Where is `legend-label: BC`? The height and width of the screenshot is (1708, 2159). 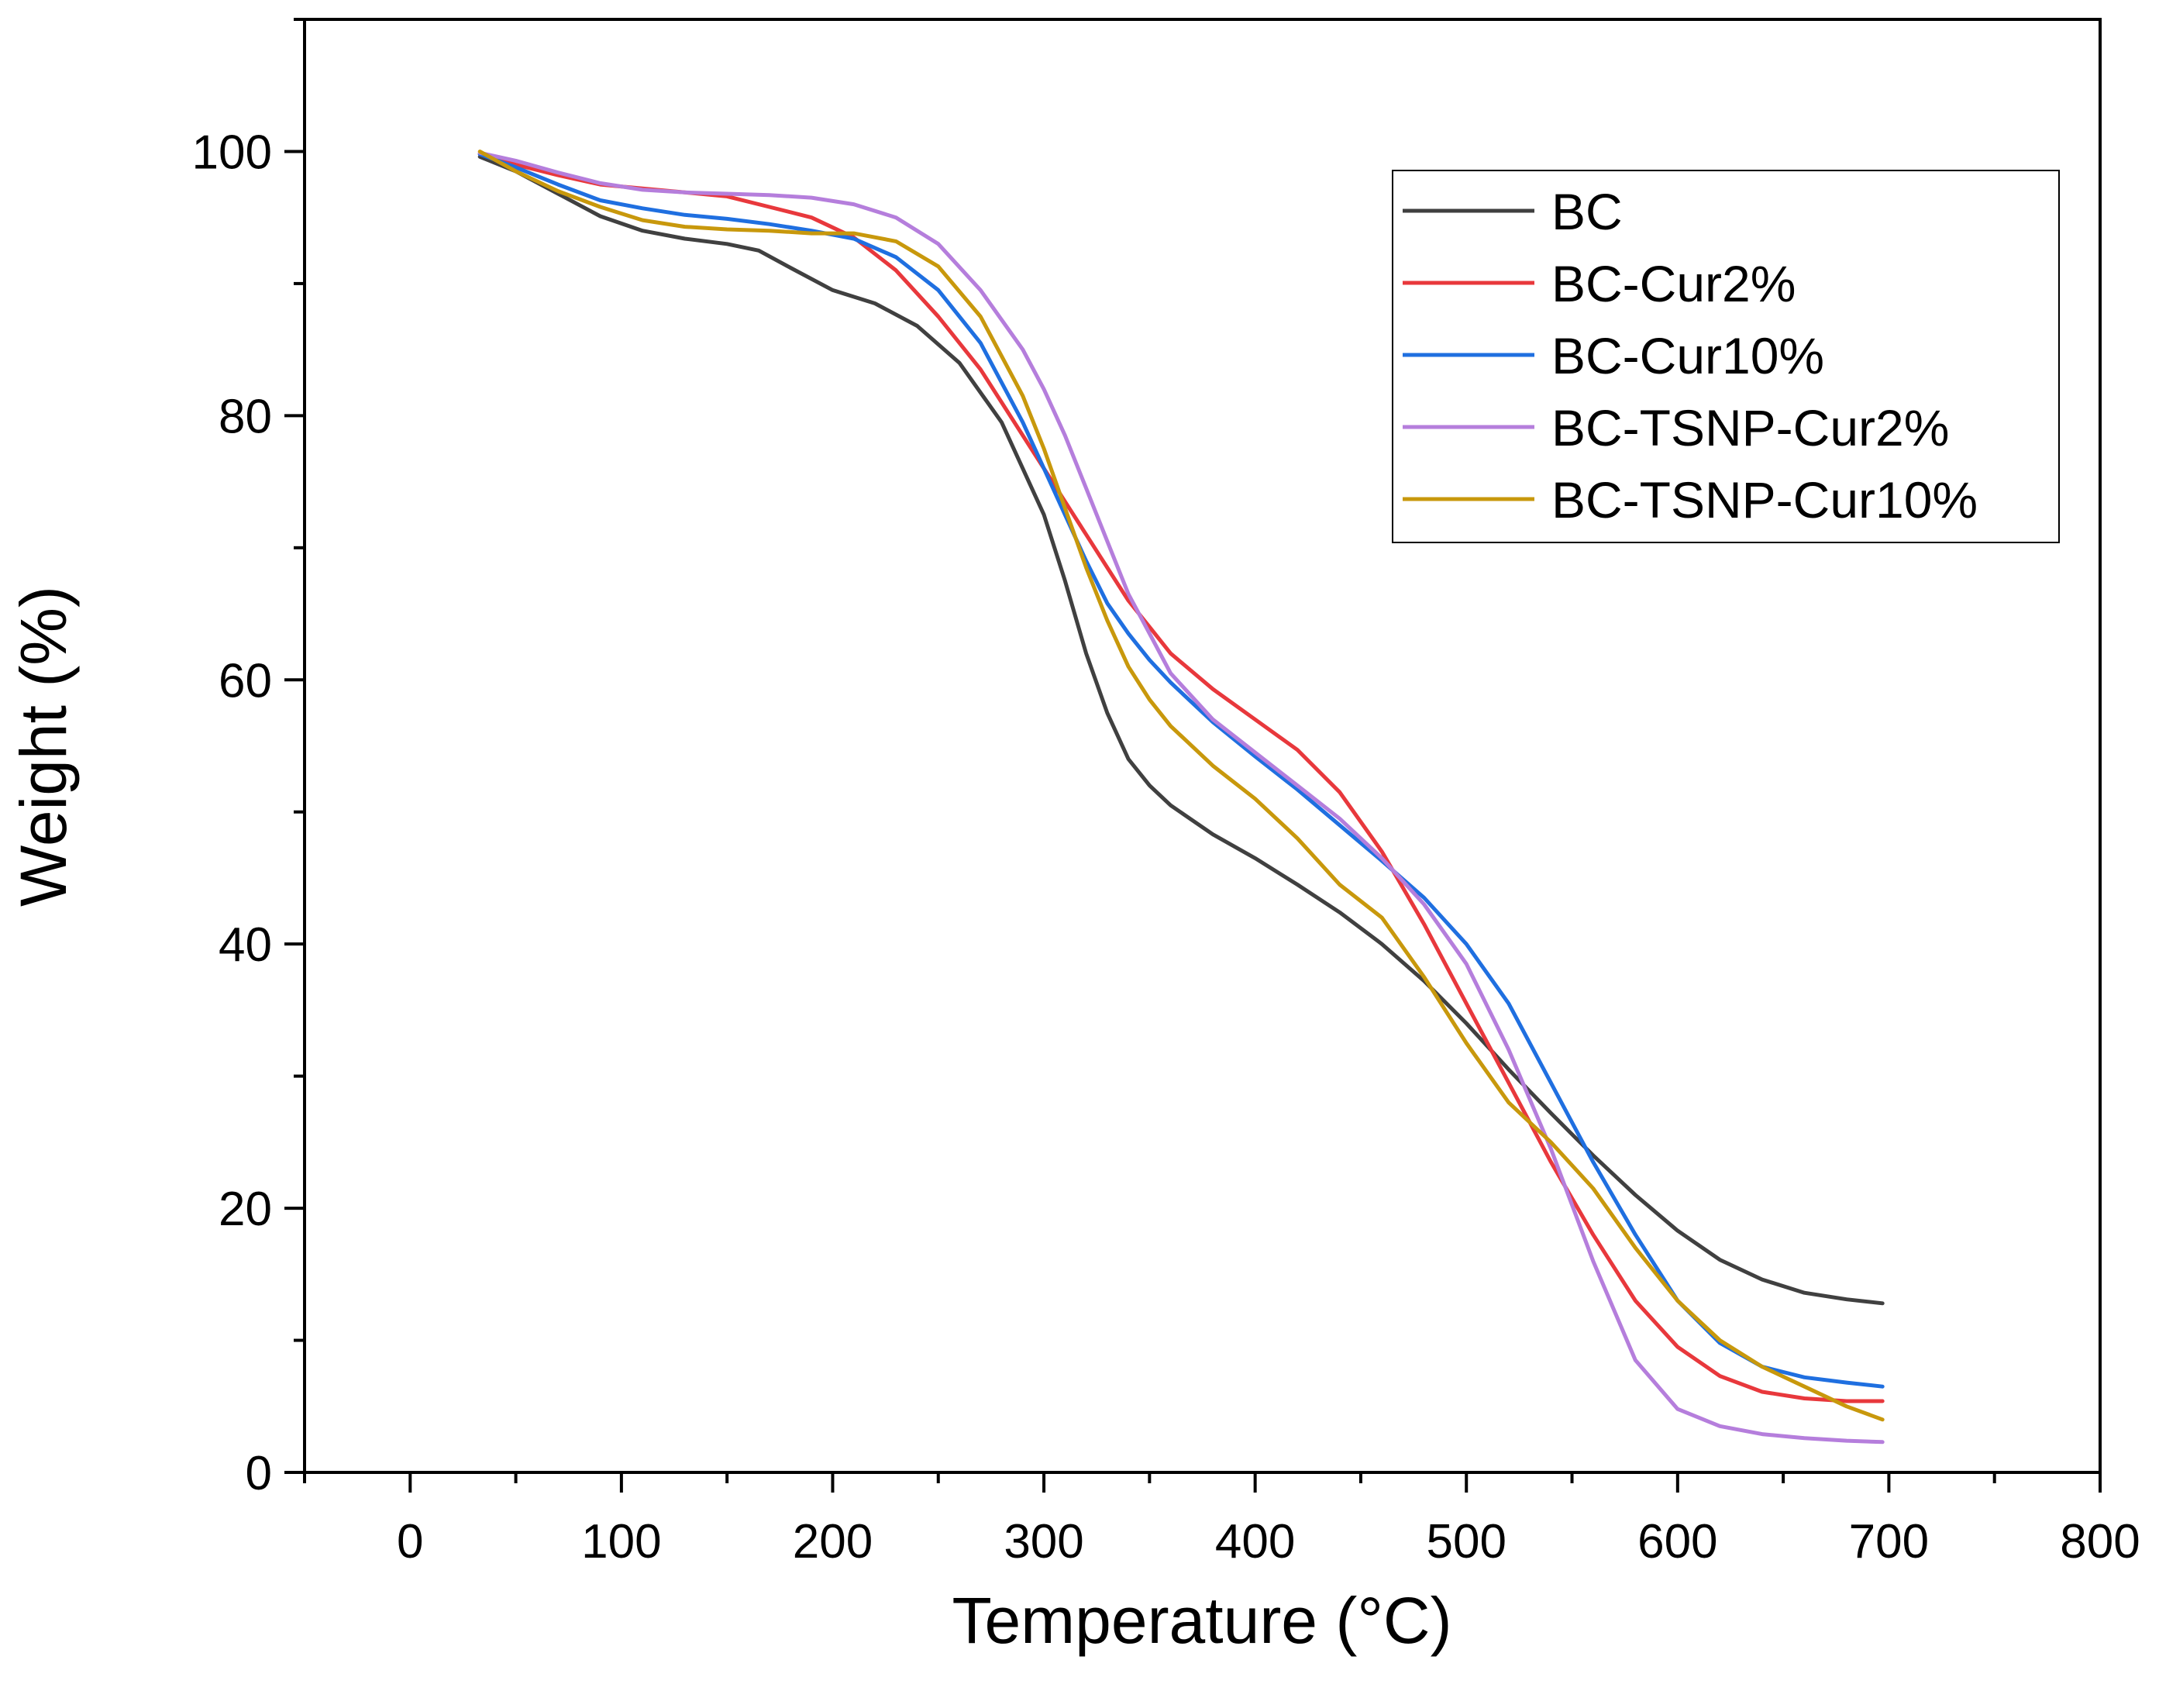
legend-label: BC is located at coordinates (1587, 212).